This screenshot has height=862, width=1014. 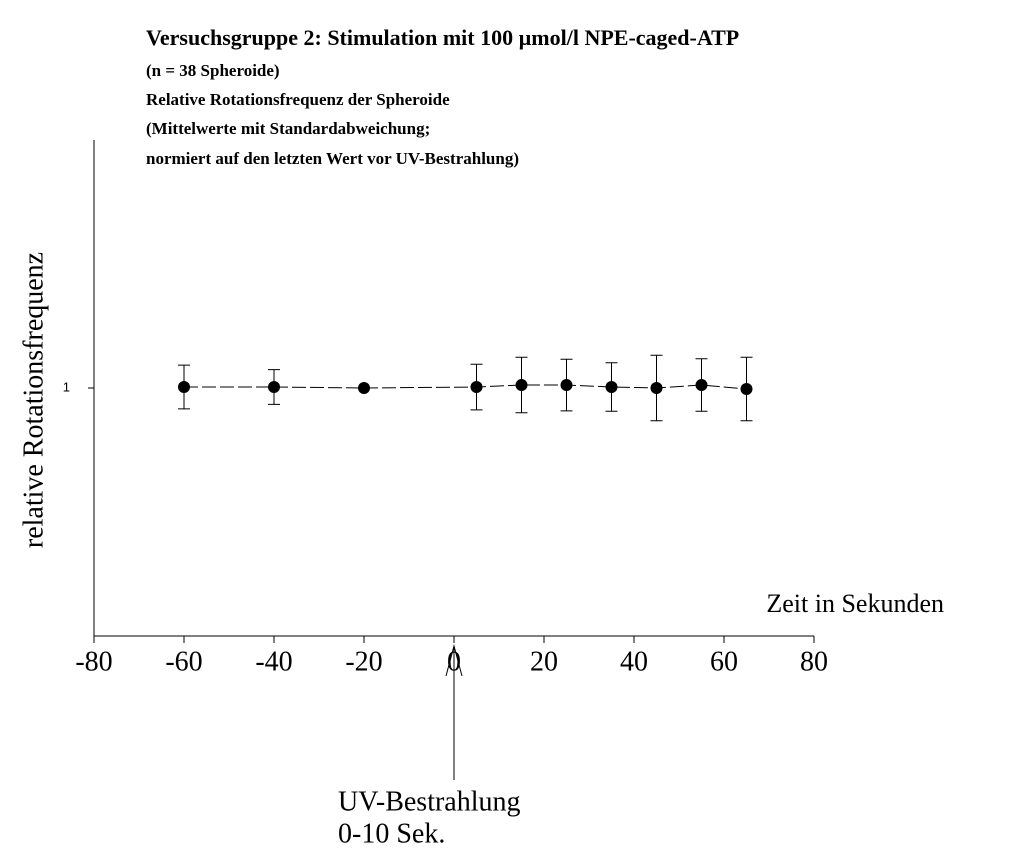 I want to click on x-tick-label: -80, so click(x=93, y=661).